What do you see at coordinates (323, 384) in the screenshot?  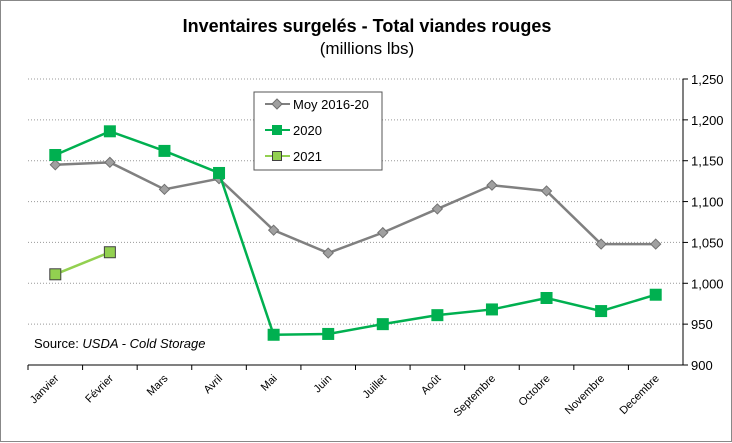 I see `x-tick-label: Juin` at bounding box center [323, 384].